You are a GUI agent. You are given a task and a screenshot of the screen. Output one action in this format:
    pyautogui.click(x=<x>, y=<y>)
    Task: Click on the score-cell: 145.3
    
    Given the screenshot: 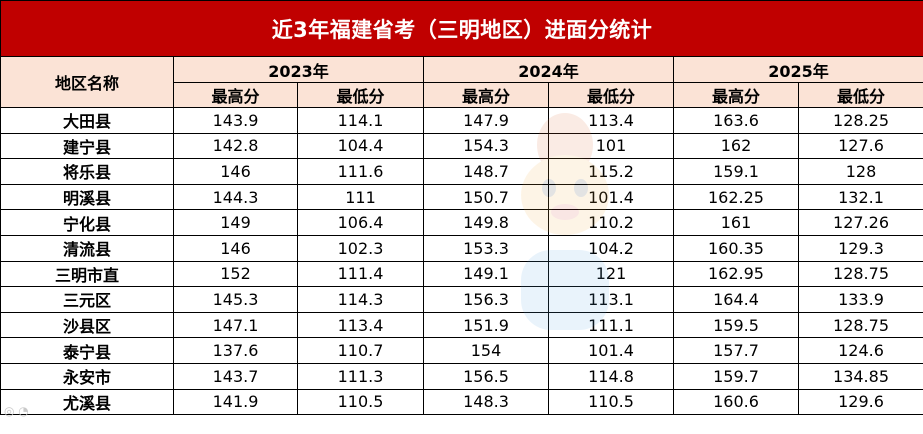 What is the action you would take?
    pyautogui.click(x=235, y=299)
    